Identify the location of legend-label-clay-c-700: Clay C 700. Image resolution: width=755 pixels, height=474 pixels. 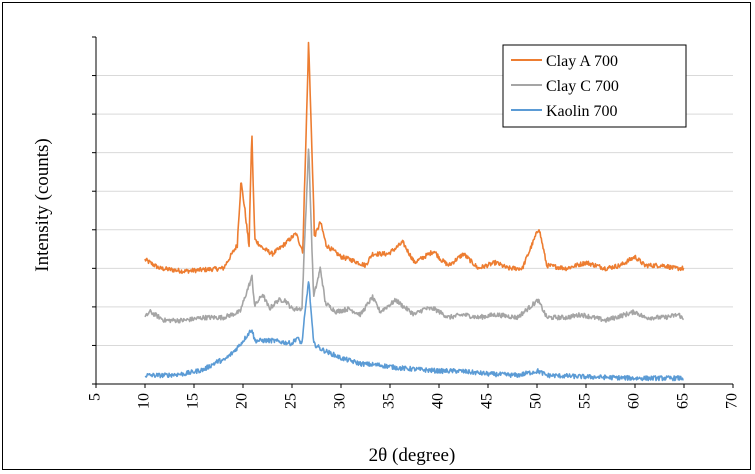
(582, 86).